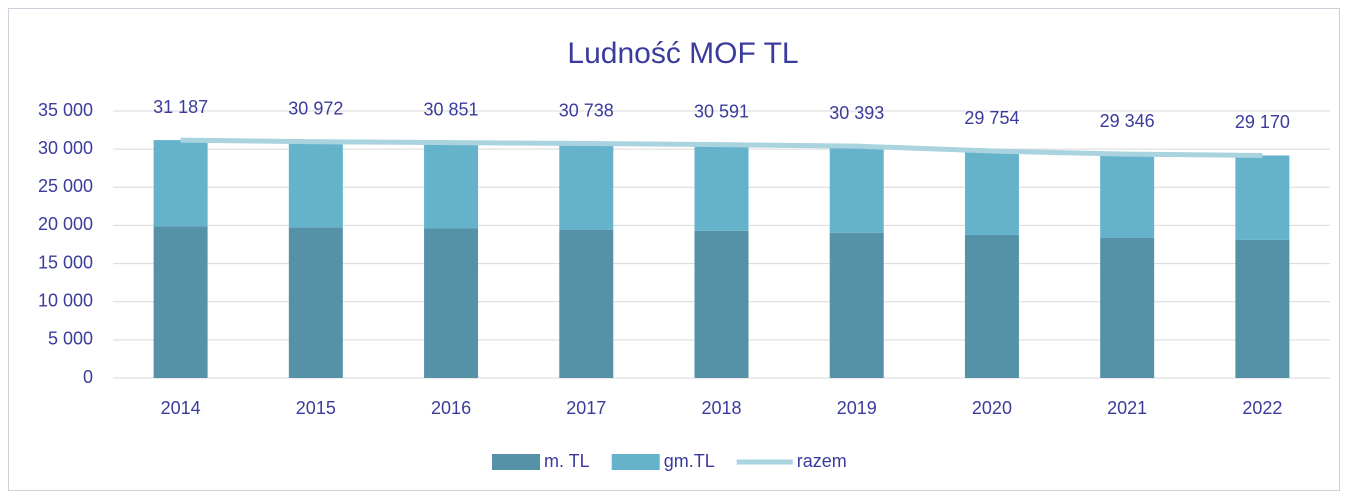  I want to click on y-tick-label: 0, so click(88, 377).